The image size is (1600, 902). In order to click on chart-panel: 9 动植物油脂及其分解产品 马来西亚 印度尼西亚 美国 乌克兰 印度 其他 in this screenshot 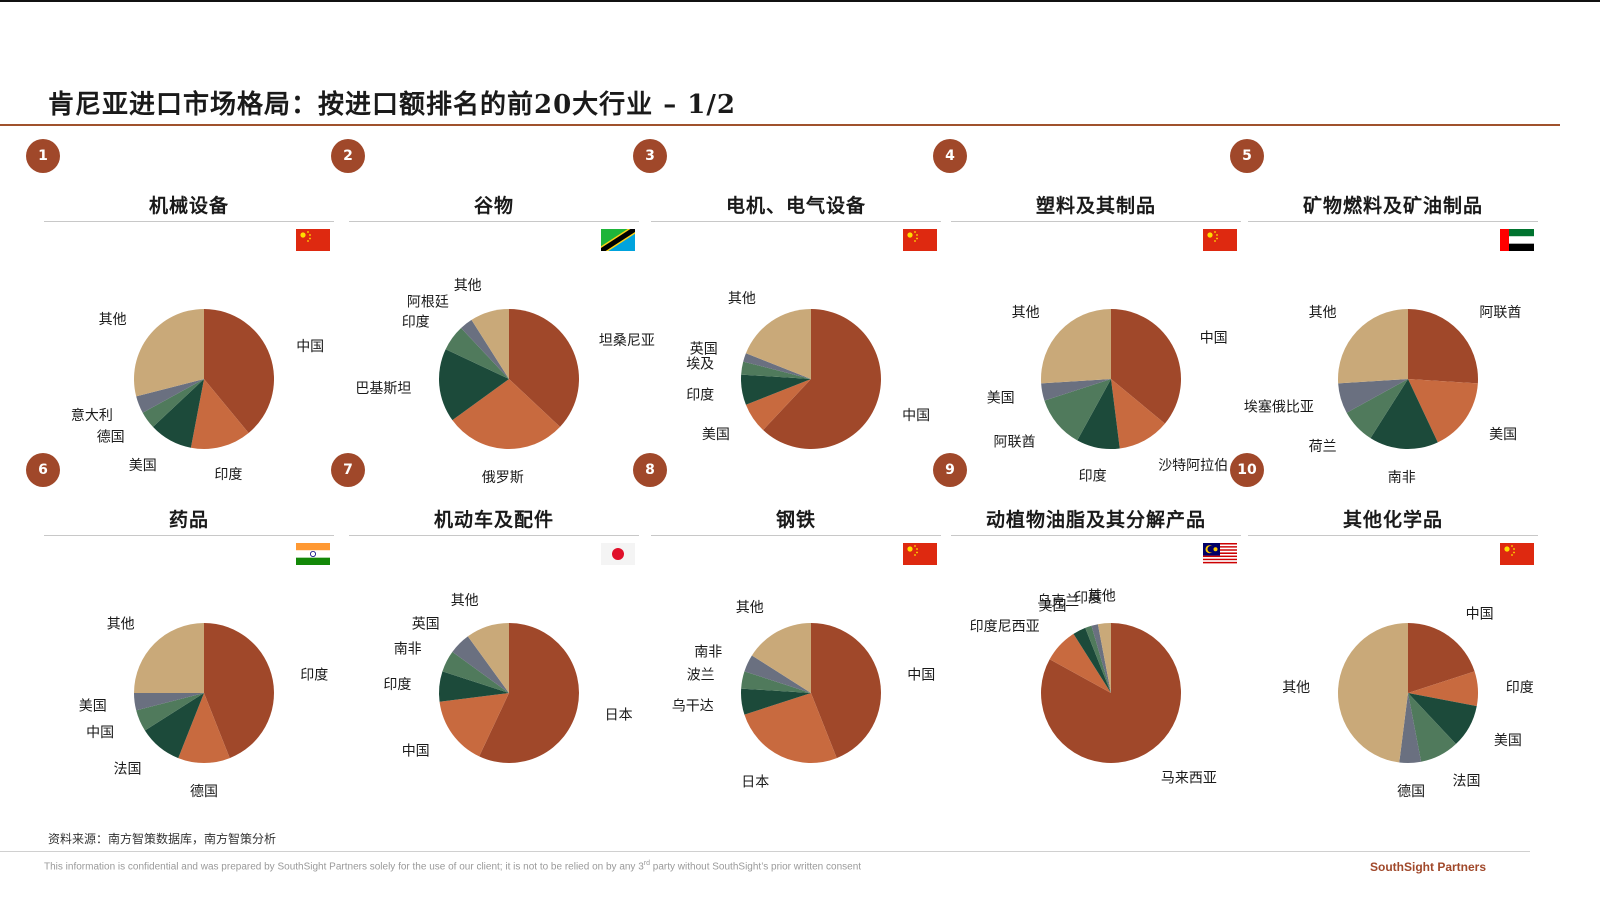, I will do `click(1087, 619)`.